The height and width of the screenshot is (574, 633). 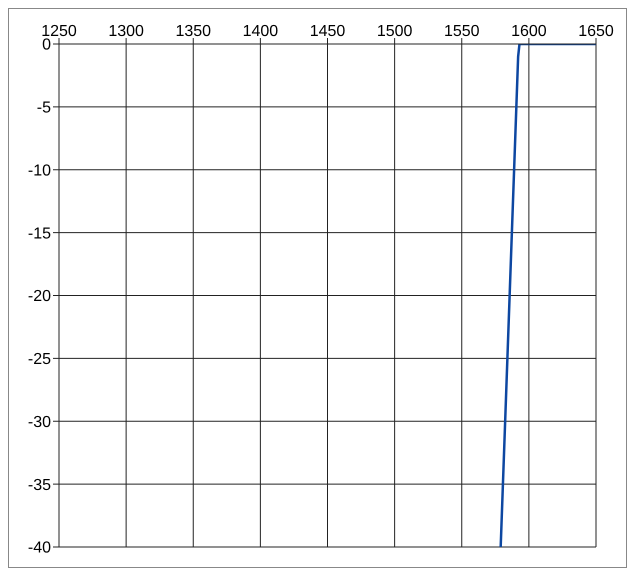 I want to click on y-tick-label: -40, so click(x=40, y=548).